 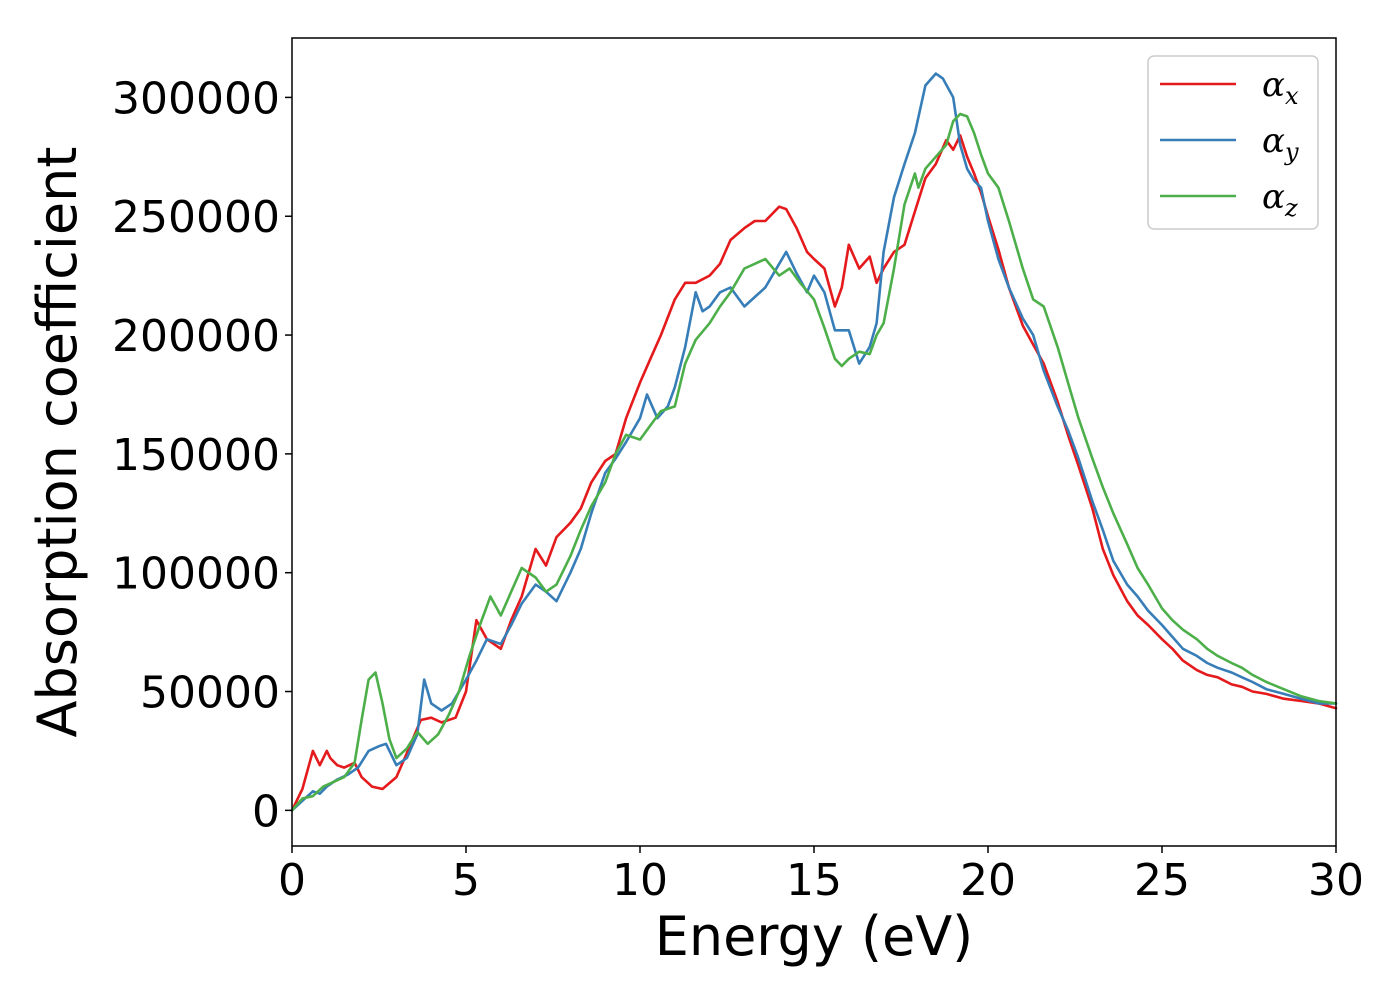 What do you see at coordinates (466, 880) in the screenshot?
I see `x-tick-label: 5` at bounding box center [466, 880].